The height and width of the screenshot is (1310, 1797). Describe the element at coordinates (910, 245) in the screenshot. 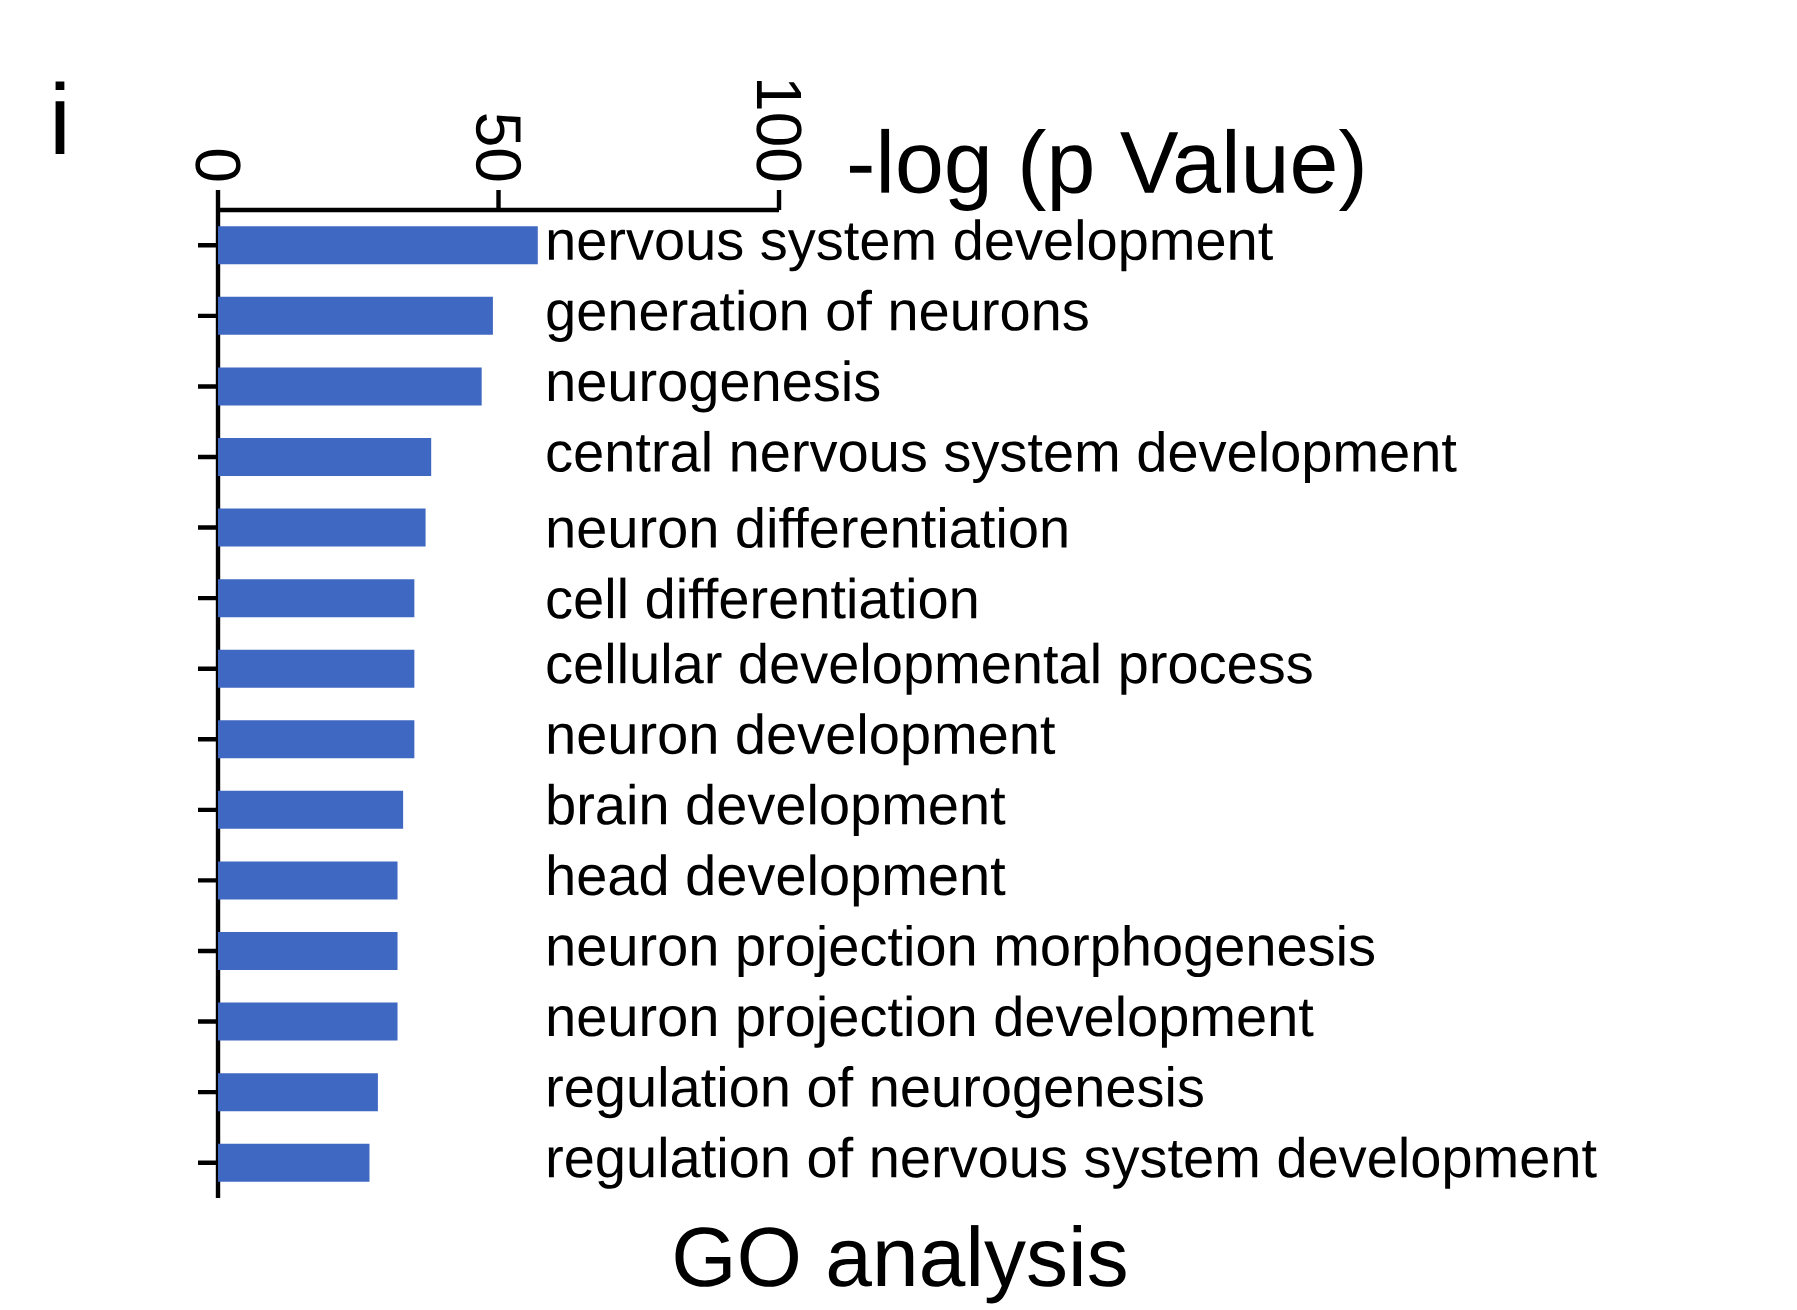

I see `y-tick-label: nervous system development` at that location.